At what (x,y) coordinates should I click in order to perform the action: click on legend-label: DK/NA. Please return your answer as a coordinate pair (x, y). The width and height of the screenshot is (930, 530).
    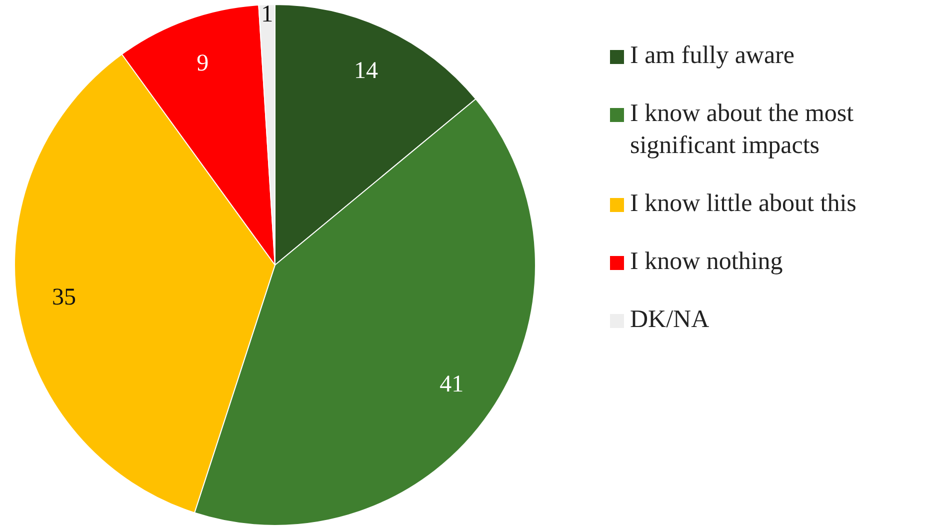
    Looking at the image, I should click on (670, 320).